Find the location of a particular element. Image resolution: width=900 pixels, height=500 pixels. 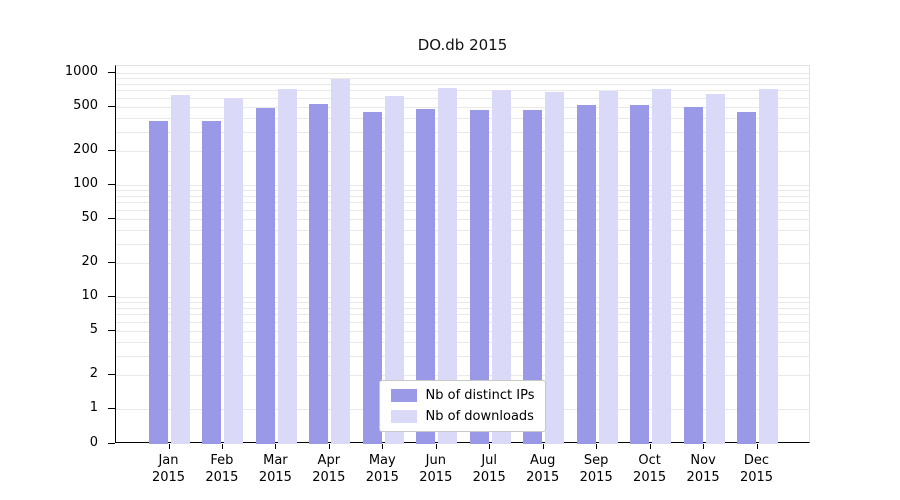

bar-downloads-may is located at coordinates (394, 270).